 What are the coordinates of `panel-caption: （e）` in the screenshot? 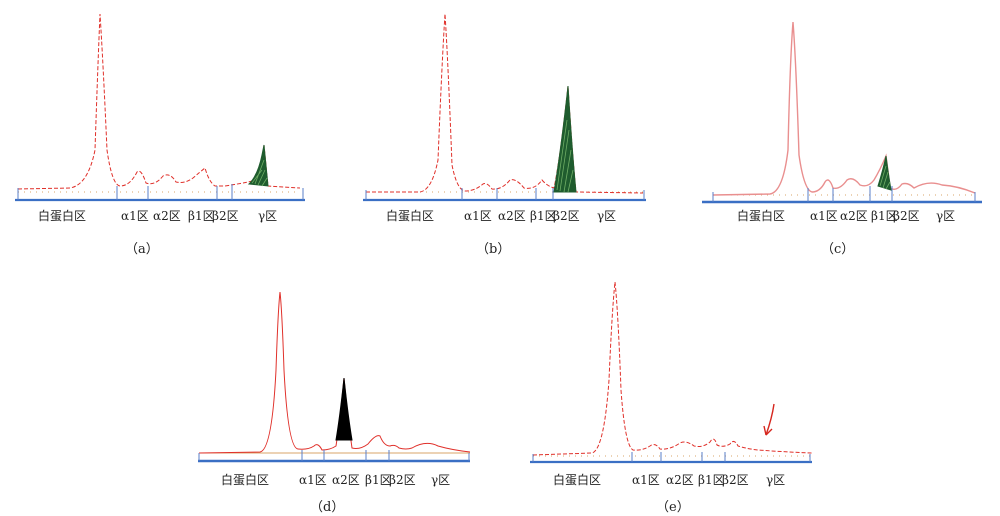 It's located at (673, 507).